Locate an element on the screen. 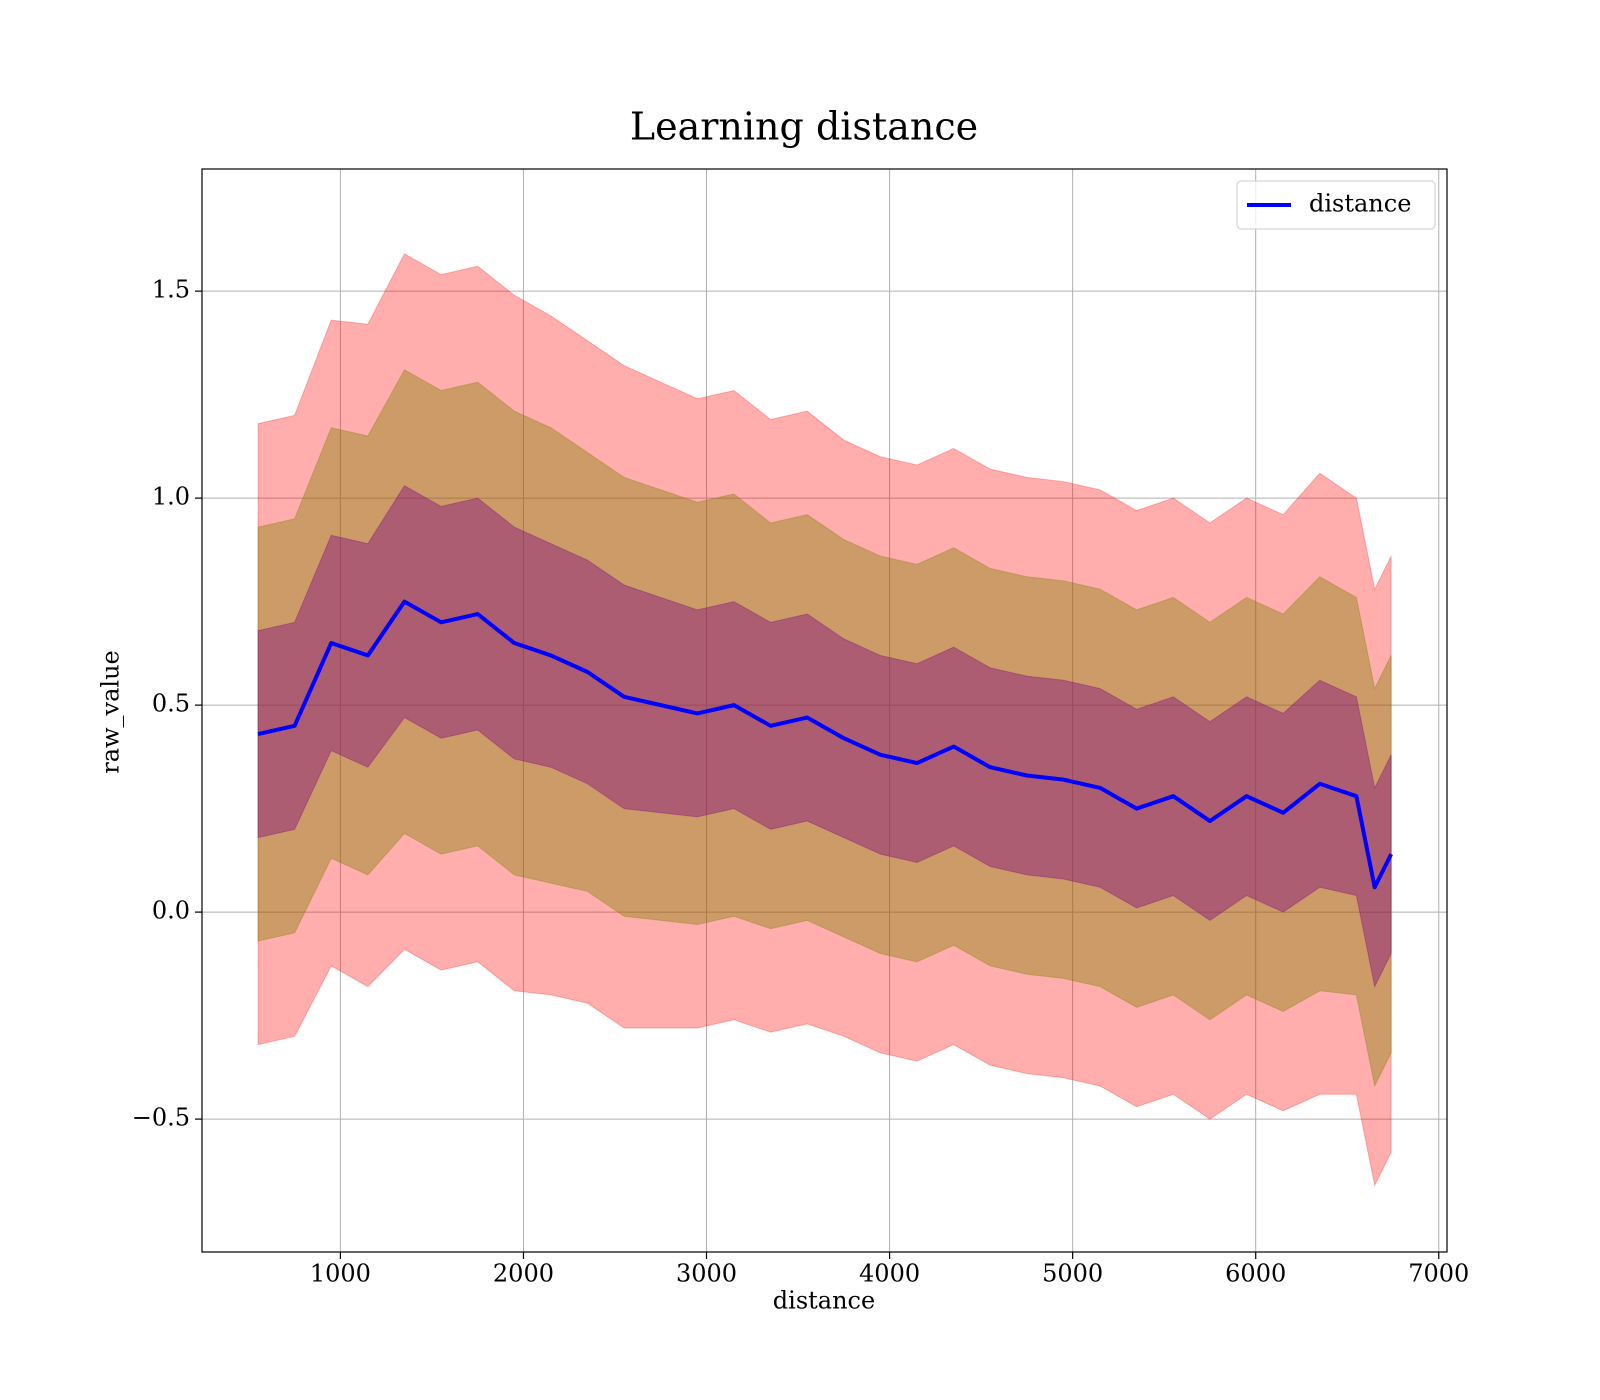  x-tick-label: 6000 is located at coordinates (1255, 1274).